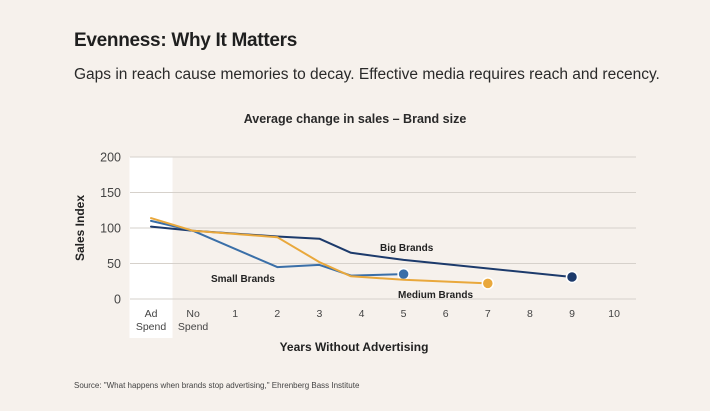 This screenshot has width=710, height=411. What do you see at coordinates (151, 247) in the screenshot?
I see `ad-spend-highlight` at bounding box center [151, 247].